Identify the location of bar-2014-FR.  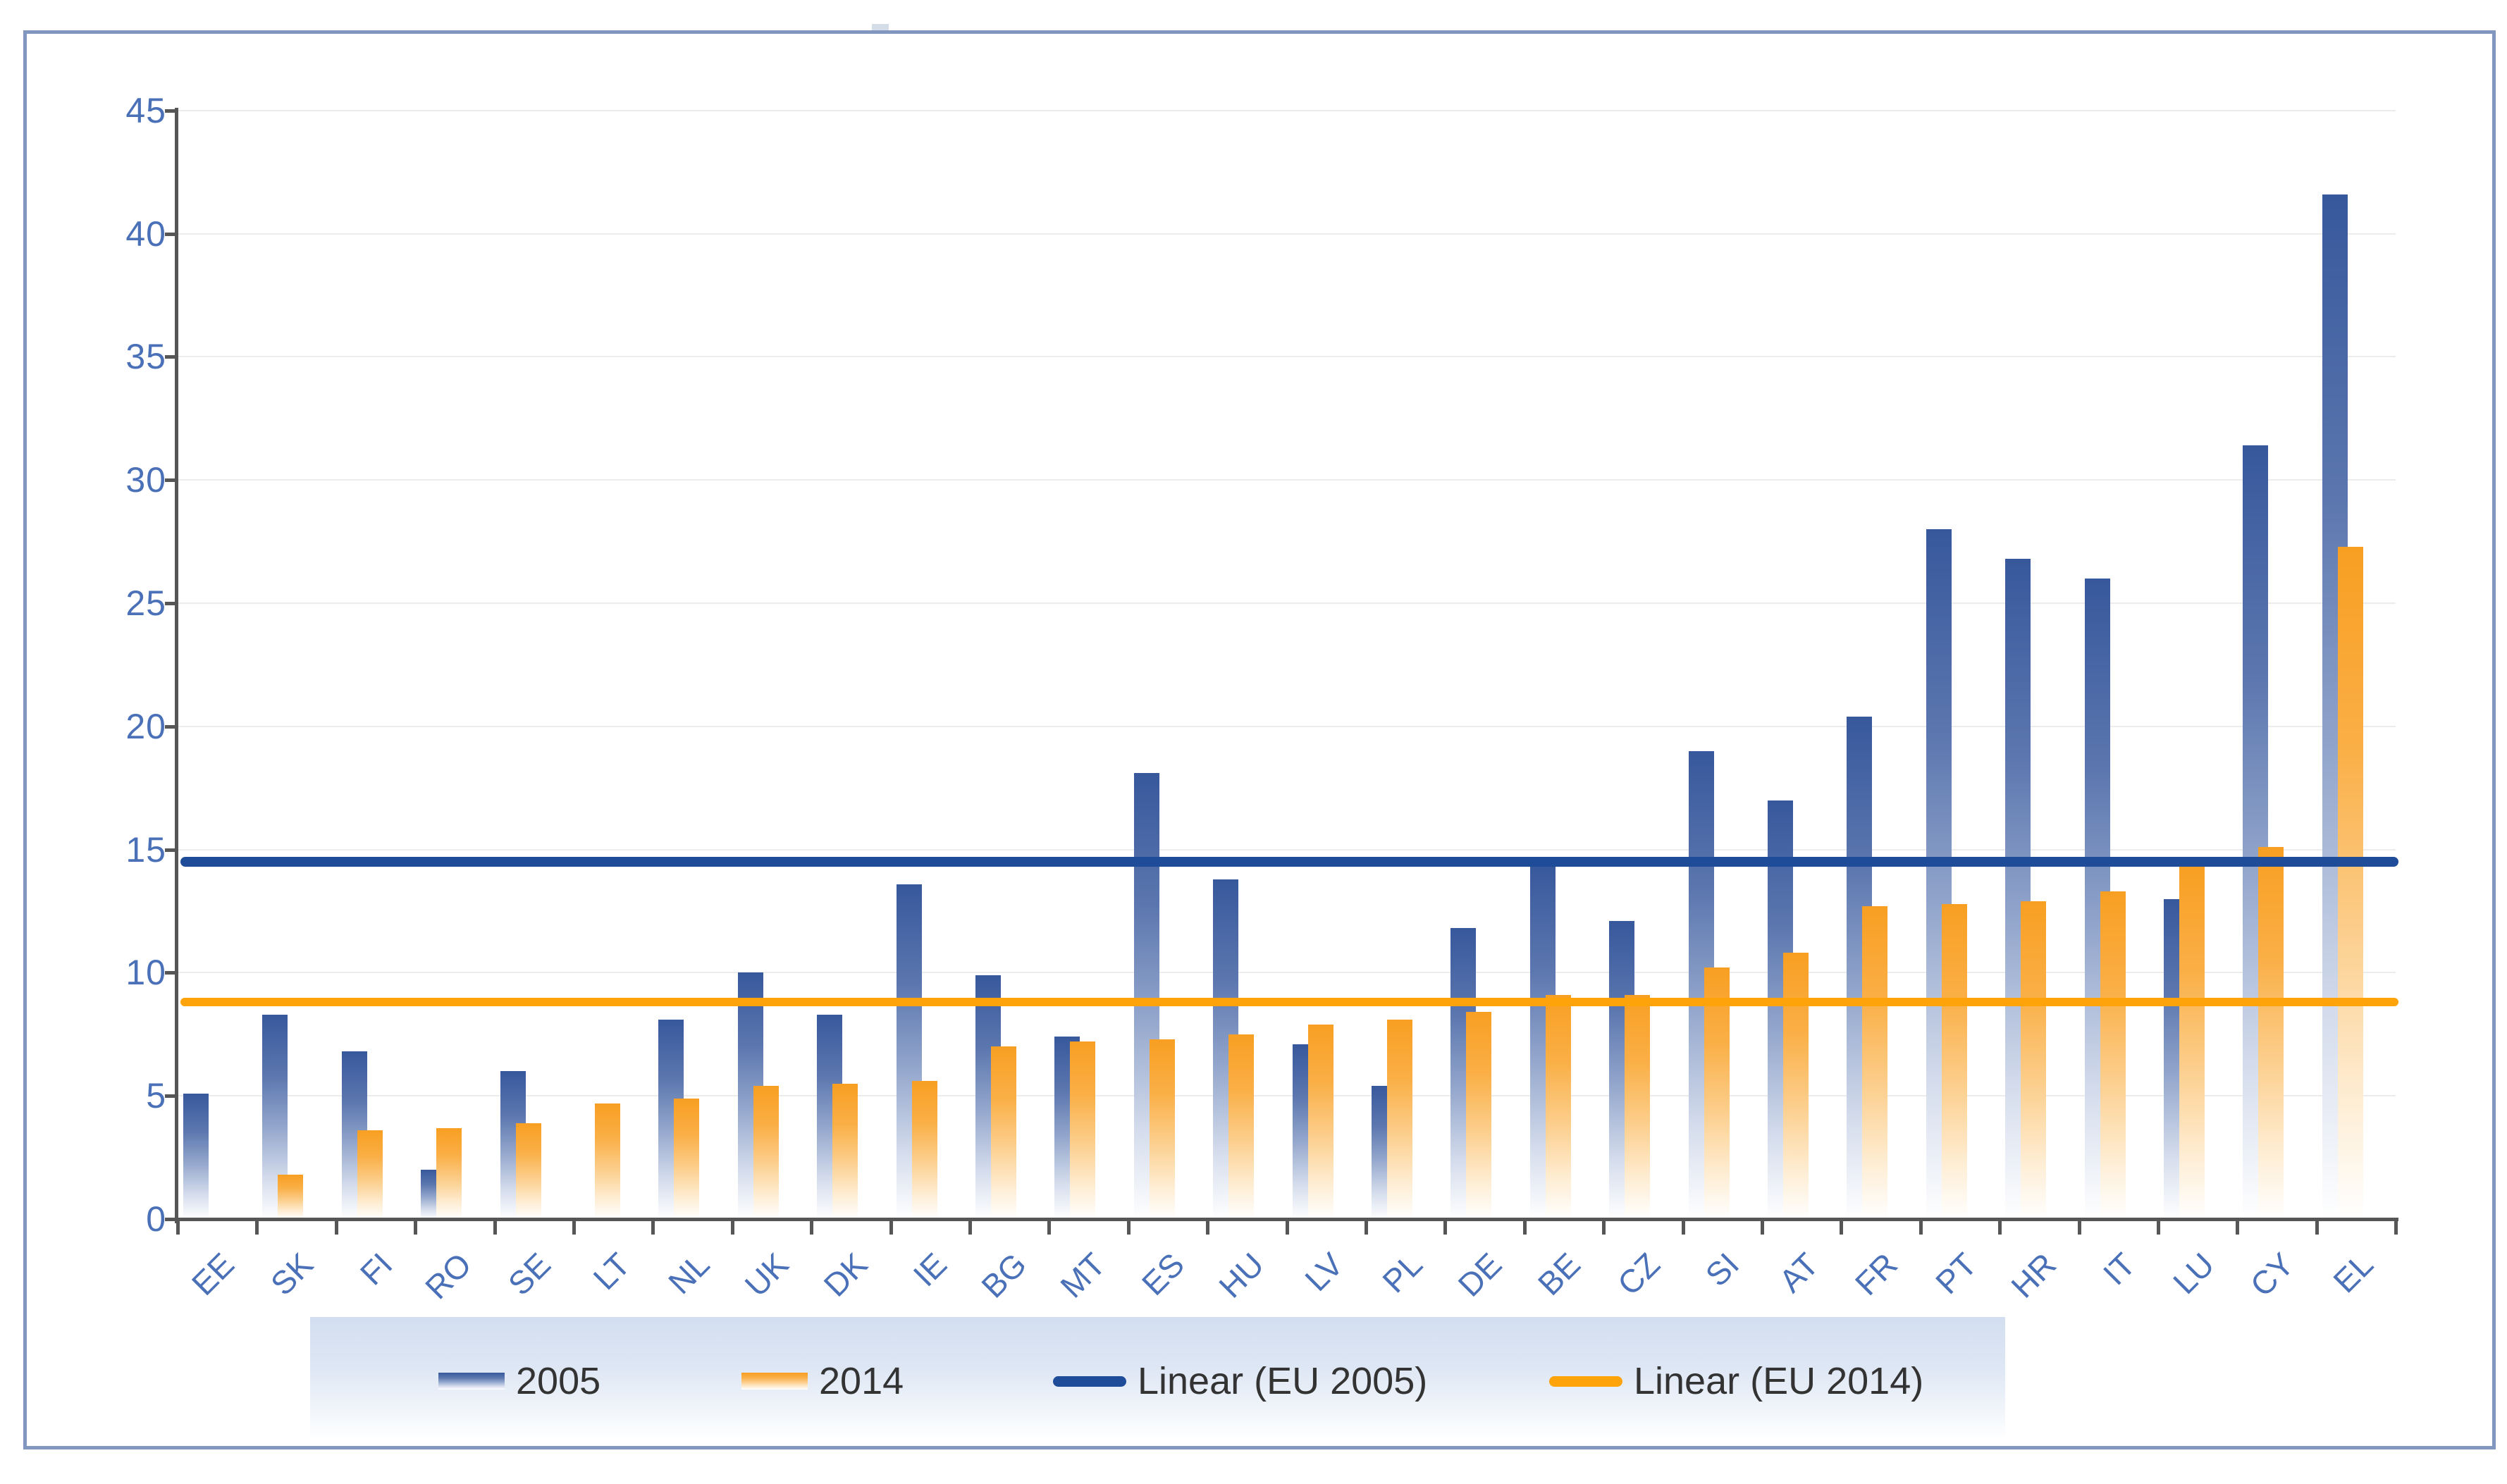
(1875, 1062).